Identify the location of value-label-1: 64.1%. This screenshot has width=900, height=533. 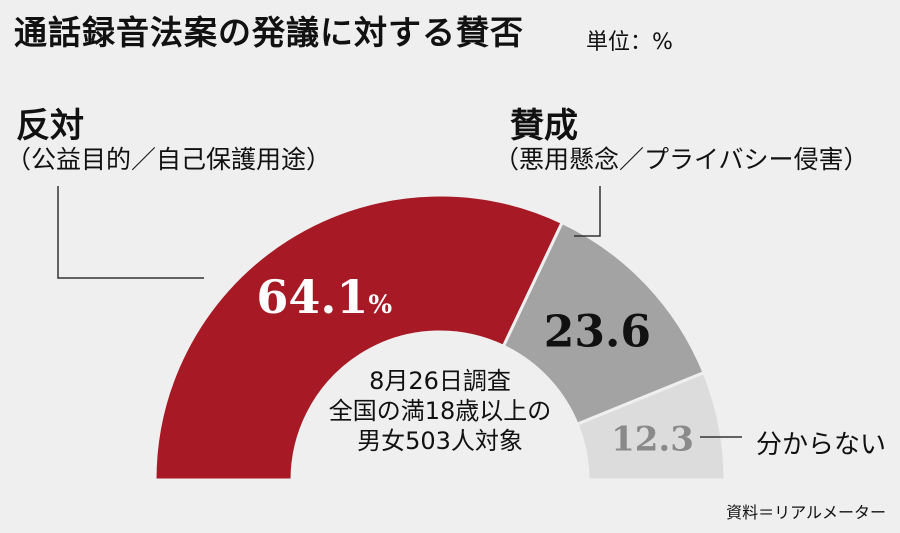
(324, 297).